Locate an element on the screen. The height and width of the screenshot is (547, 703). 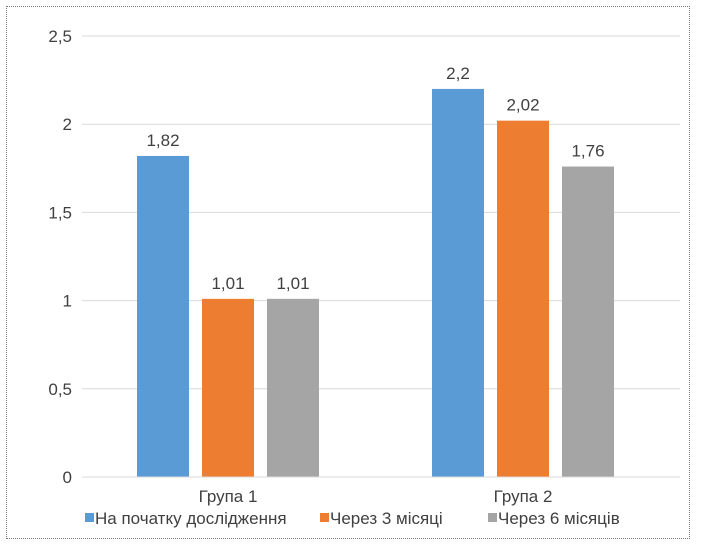
data-label: 2,2 is located at coordinates (458, 73).